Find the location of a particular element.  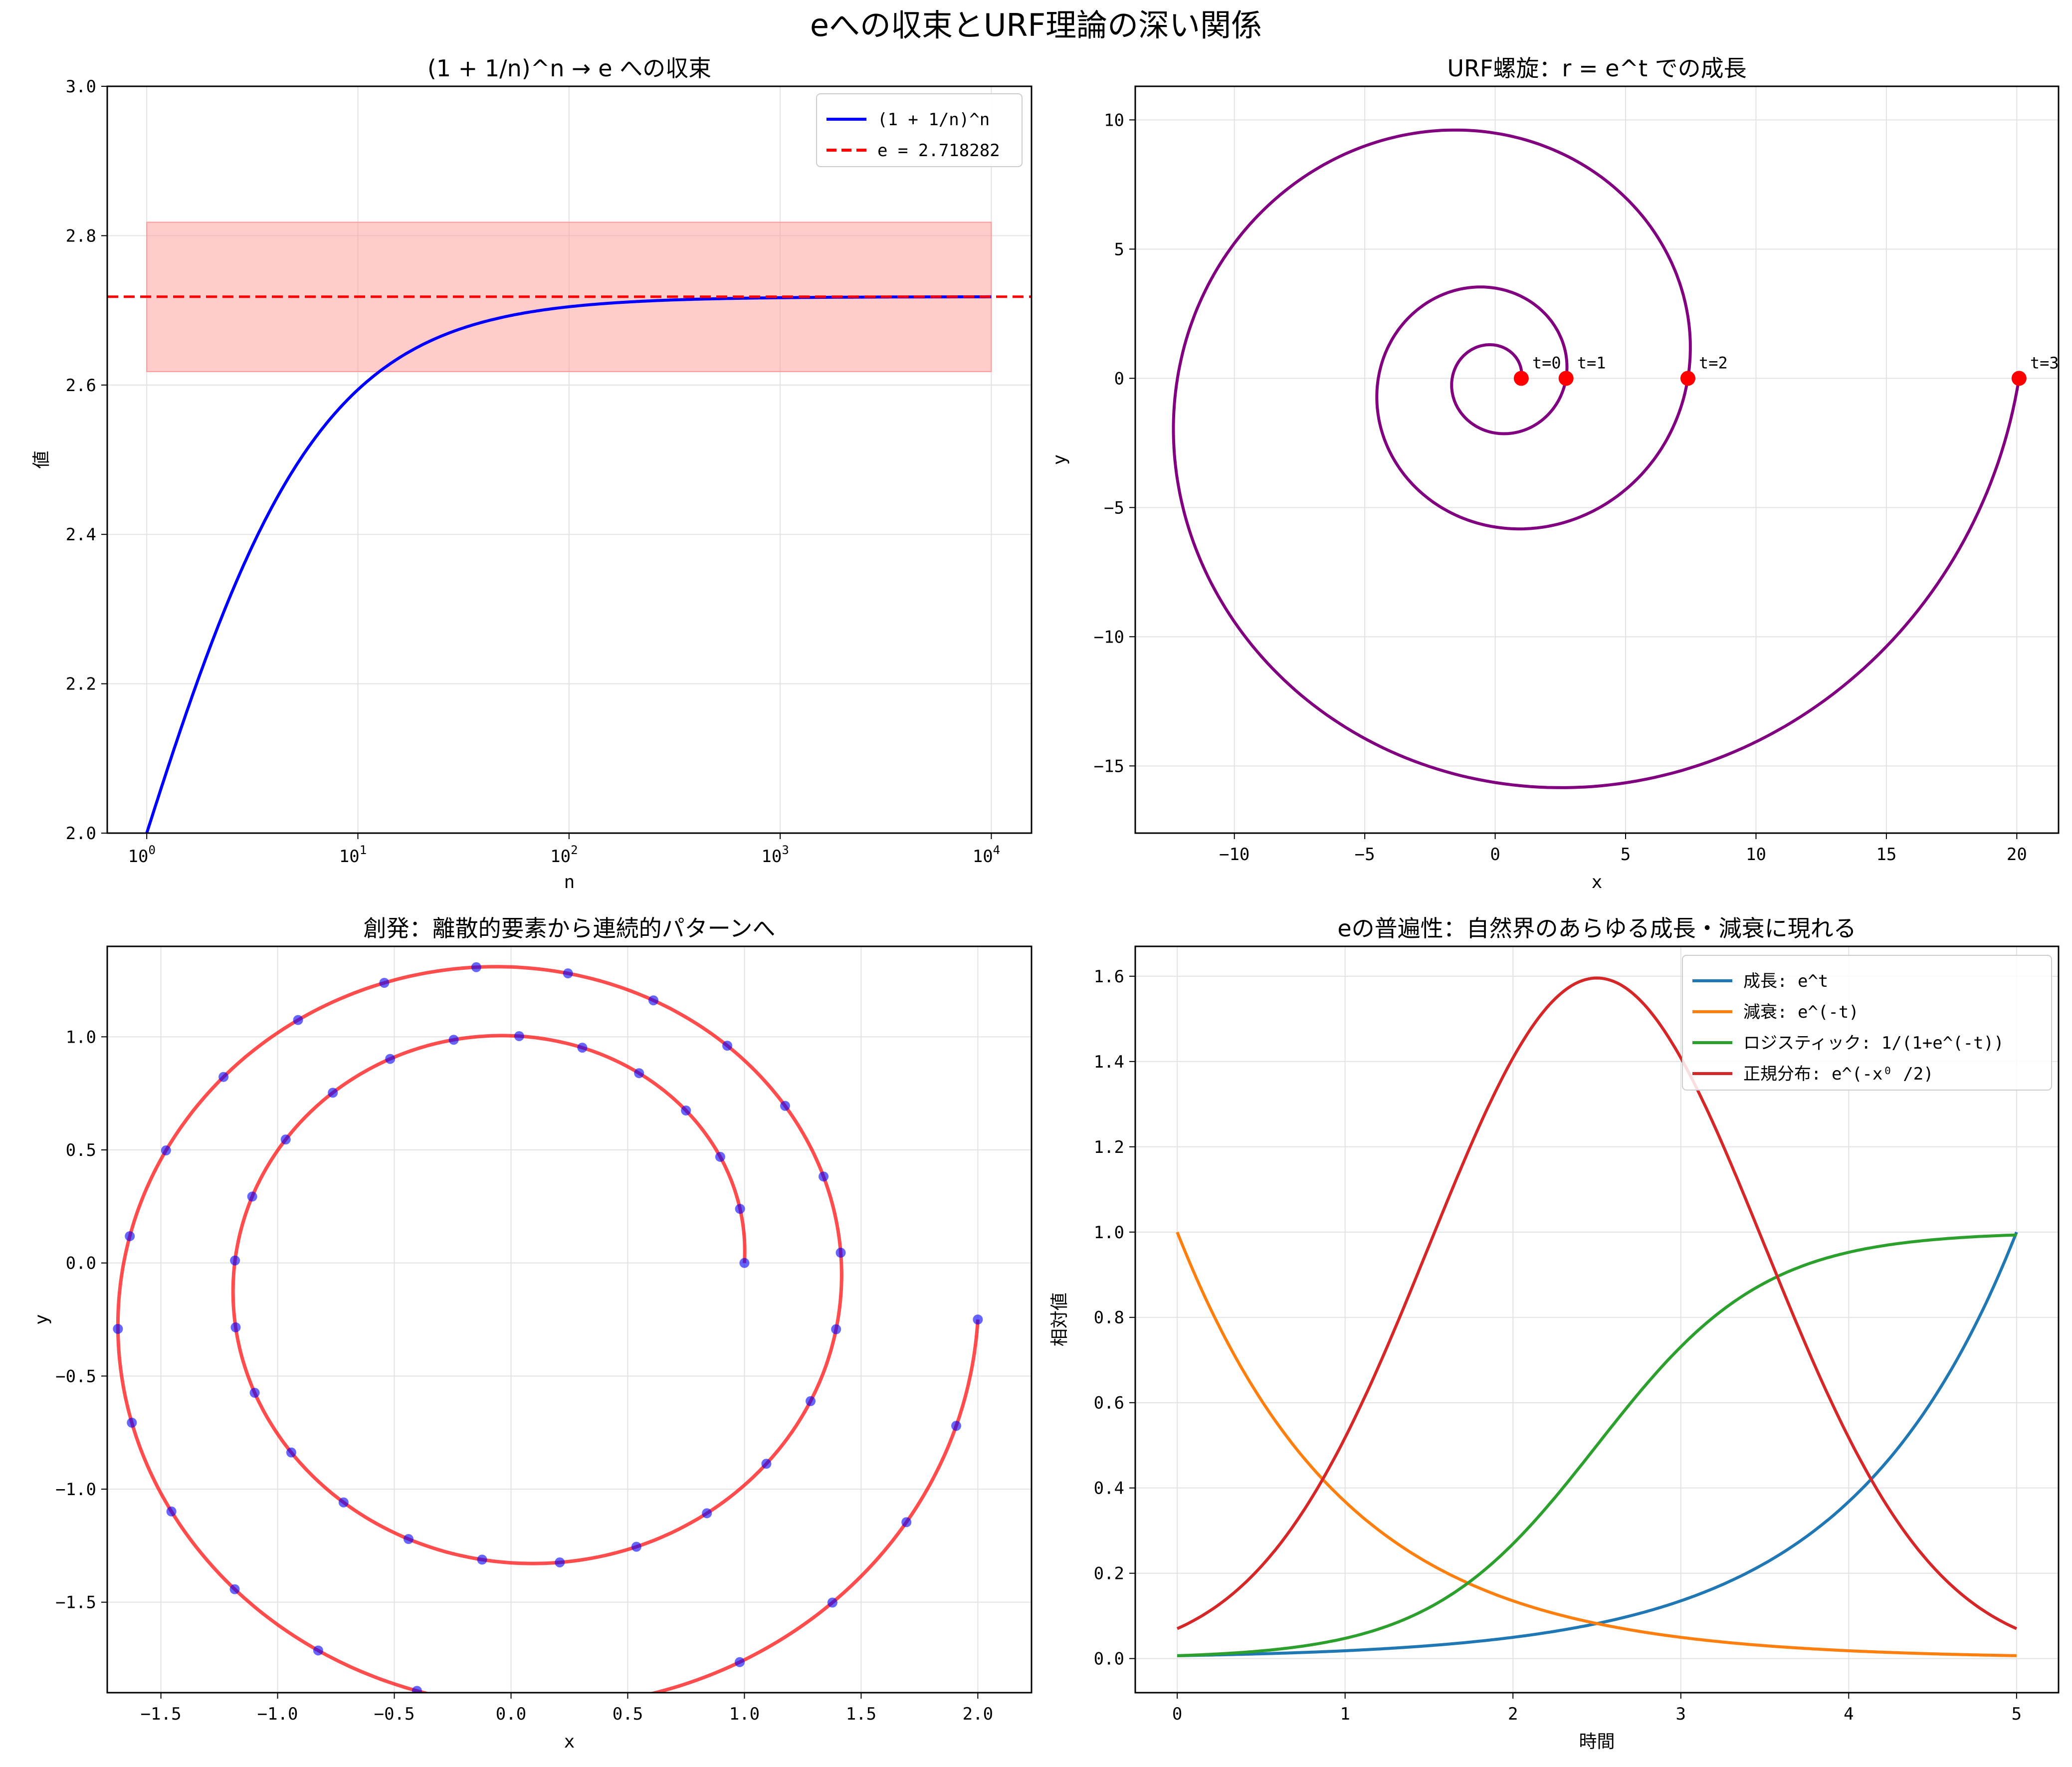

x-tick-label: 1.0 is located at coordinates (744, 1714).